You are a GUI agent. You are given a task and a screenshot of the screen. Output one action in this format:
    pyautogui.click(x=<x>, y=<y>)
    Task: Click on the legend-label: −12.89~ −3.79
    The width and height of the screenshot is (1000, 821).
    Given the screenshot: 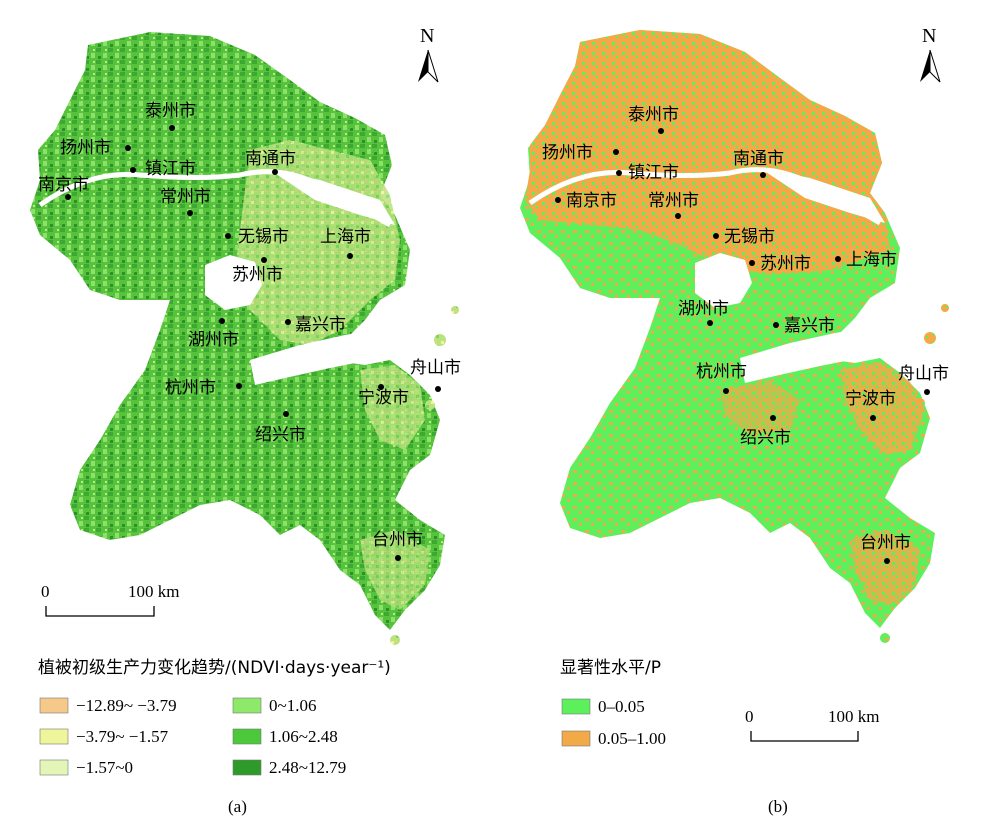 What is the action you would take?
    pyautogui.click(x=126, y=705)
    